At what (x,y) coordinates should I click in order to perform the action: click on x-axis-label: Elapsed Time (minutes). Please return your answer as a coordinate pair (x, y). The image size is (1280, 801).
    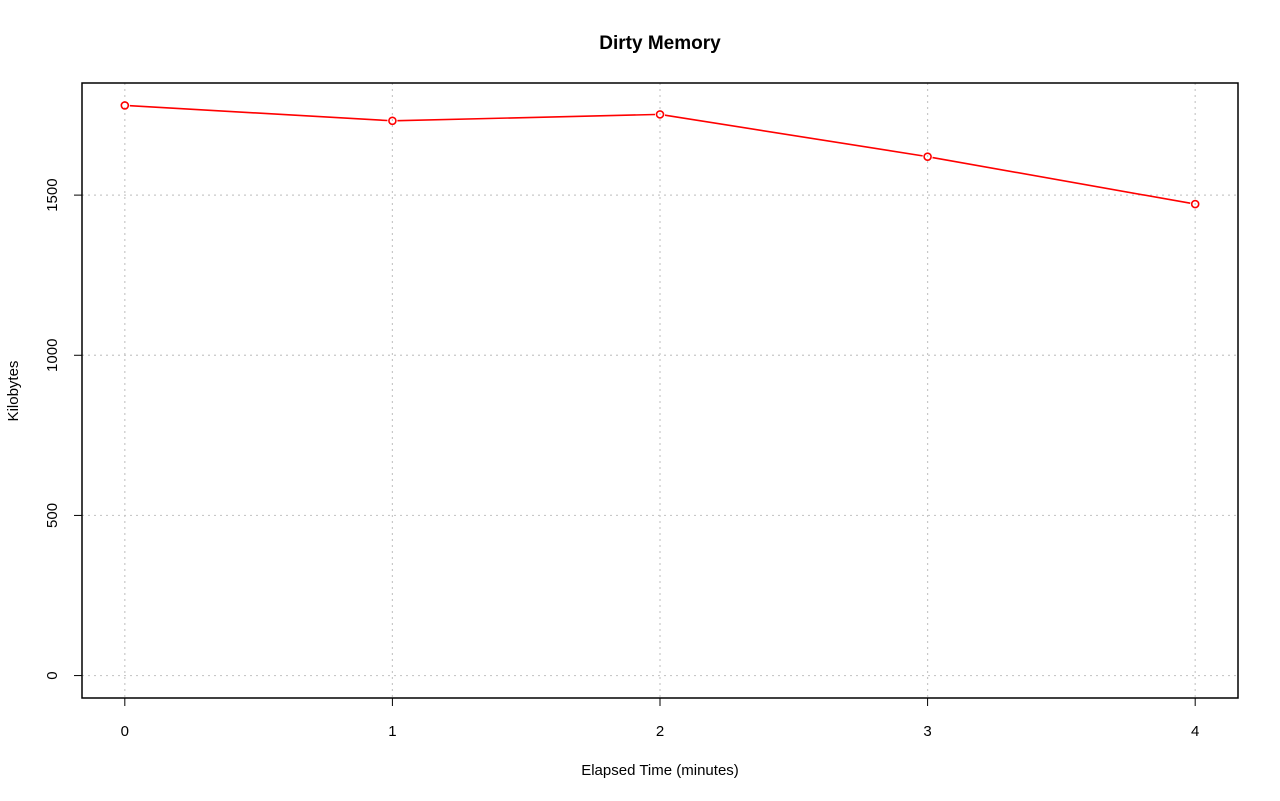
    Looking at the image, I should click on (660, 770).